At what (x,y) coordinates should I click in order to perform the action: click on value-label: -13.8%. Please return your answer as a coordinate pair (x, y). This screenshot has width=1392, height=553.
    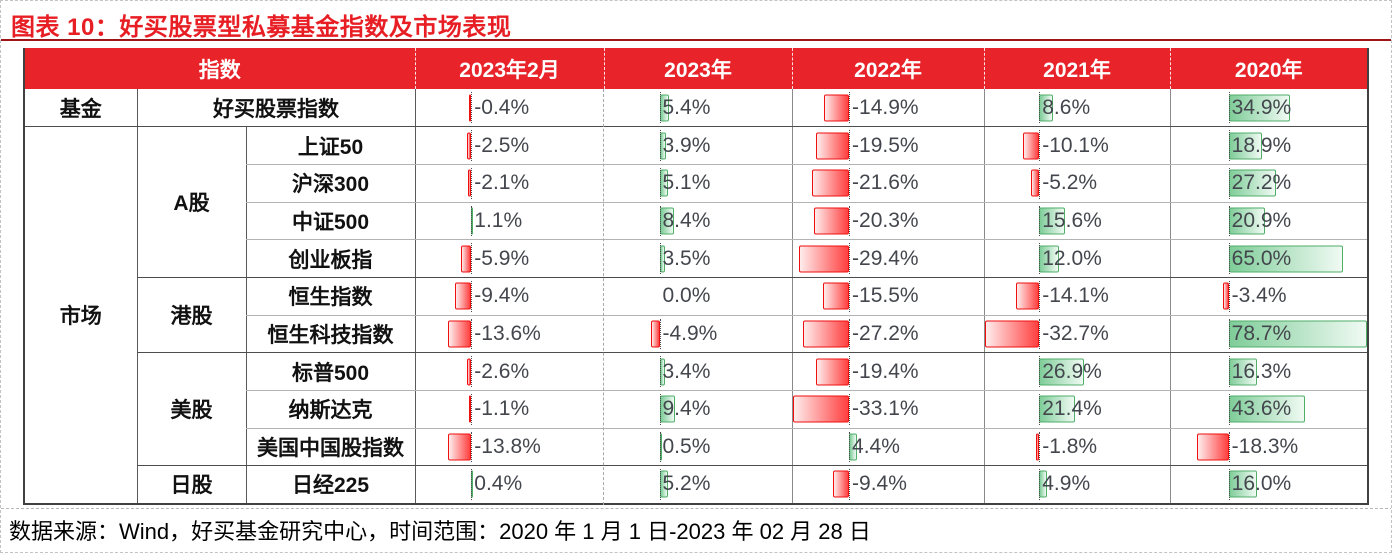
    Looking at the image, I should click on (507, 447).